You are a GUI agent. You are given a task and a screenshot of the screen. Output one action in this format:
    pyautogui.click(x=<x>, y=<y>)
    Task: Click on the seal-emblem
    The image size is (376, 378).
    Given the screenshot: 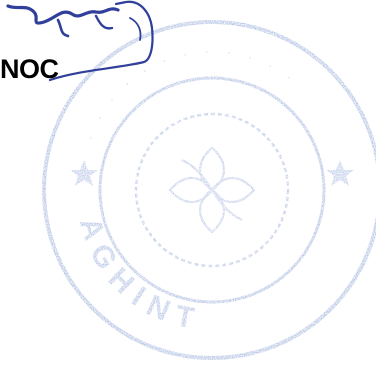 What is the action you would take?
    pyautogui.click(x=212, y=190)
    